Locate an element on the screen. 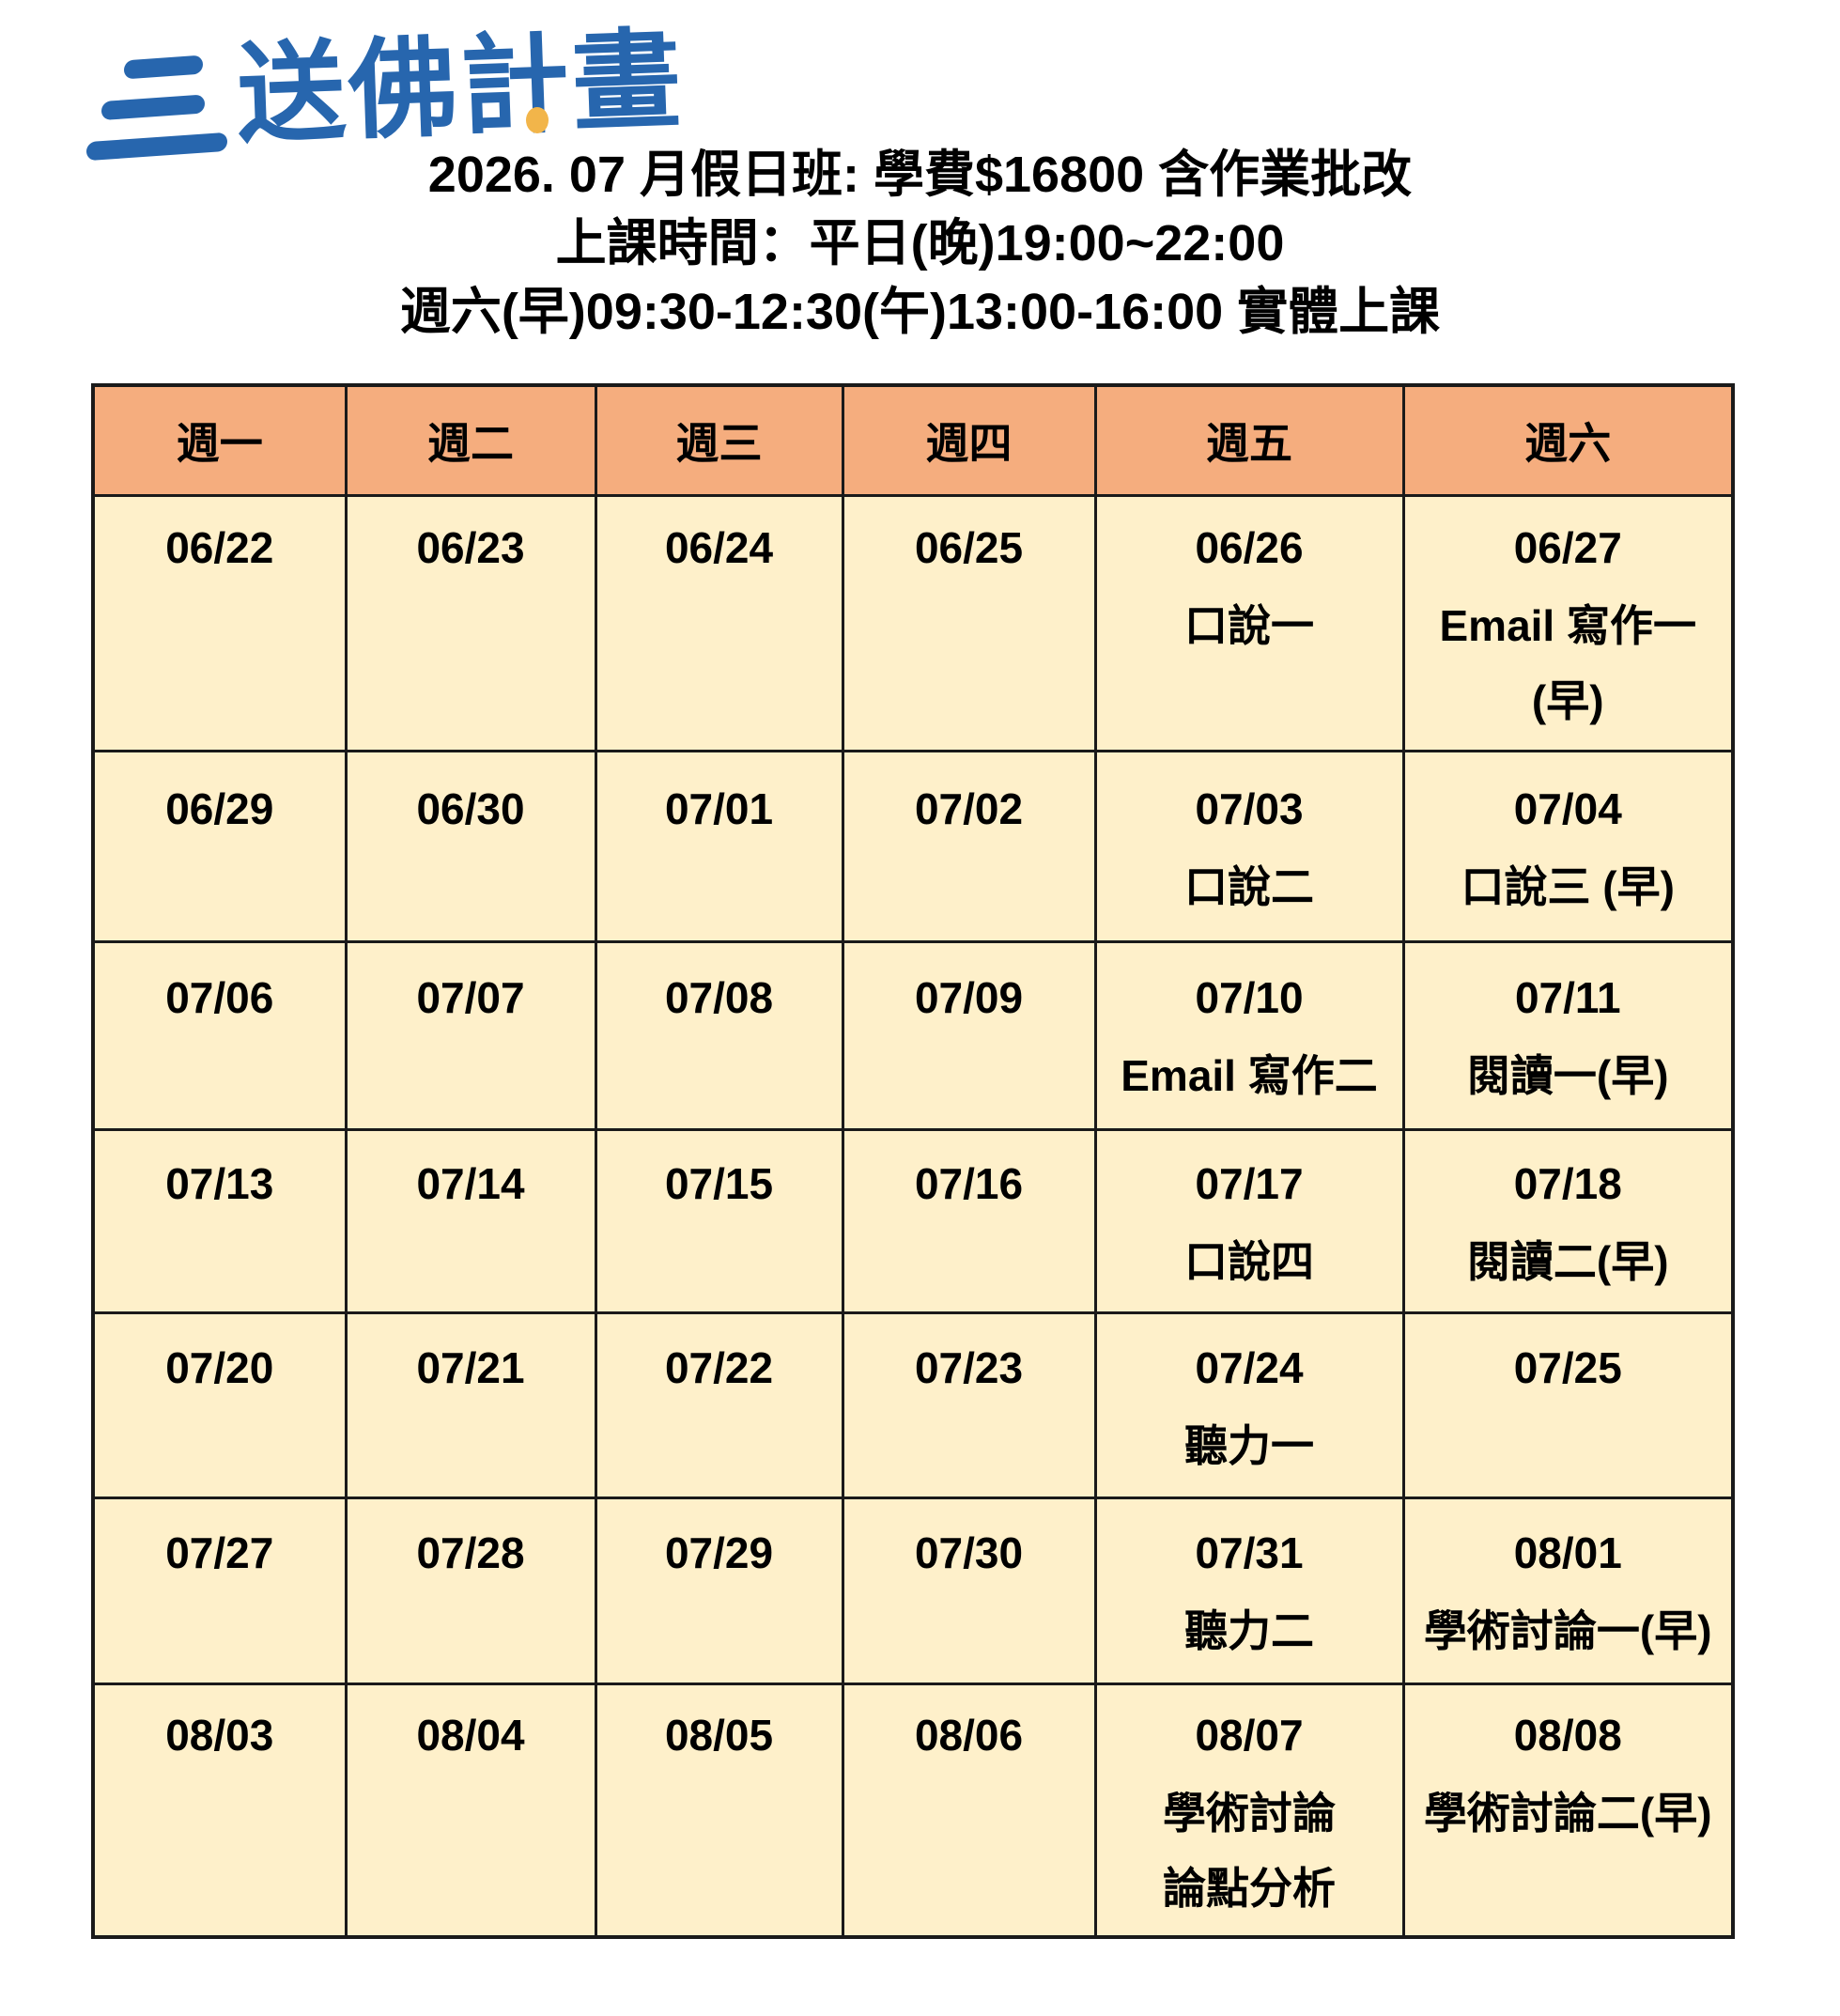 The height and width of the screenshot is (2016, 1840). cell-date: 08/06 is located at coordinates (969, 1735).